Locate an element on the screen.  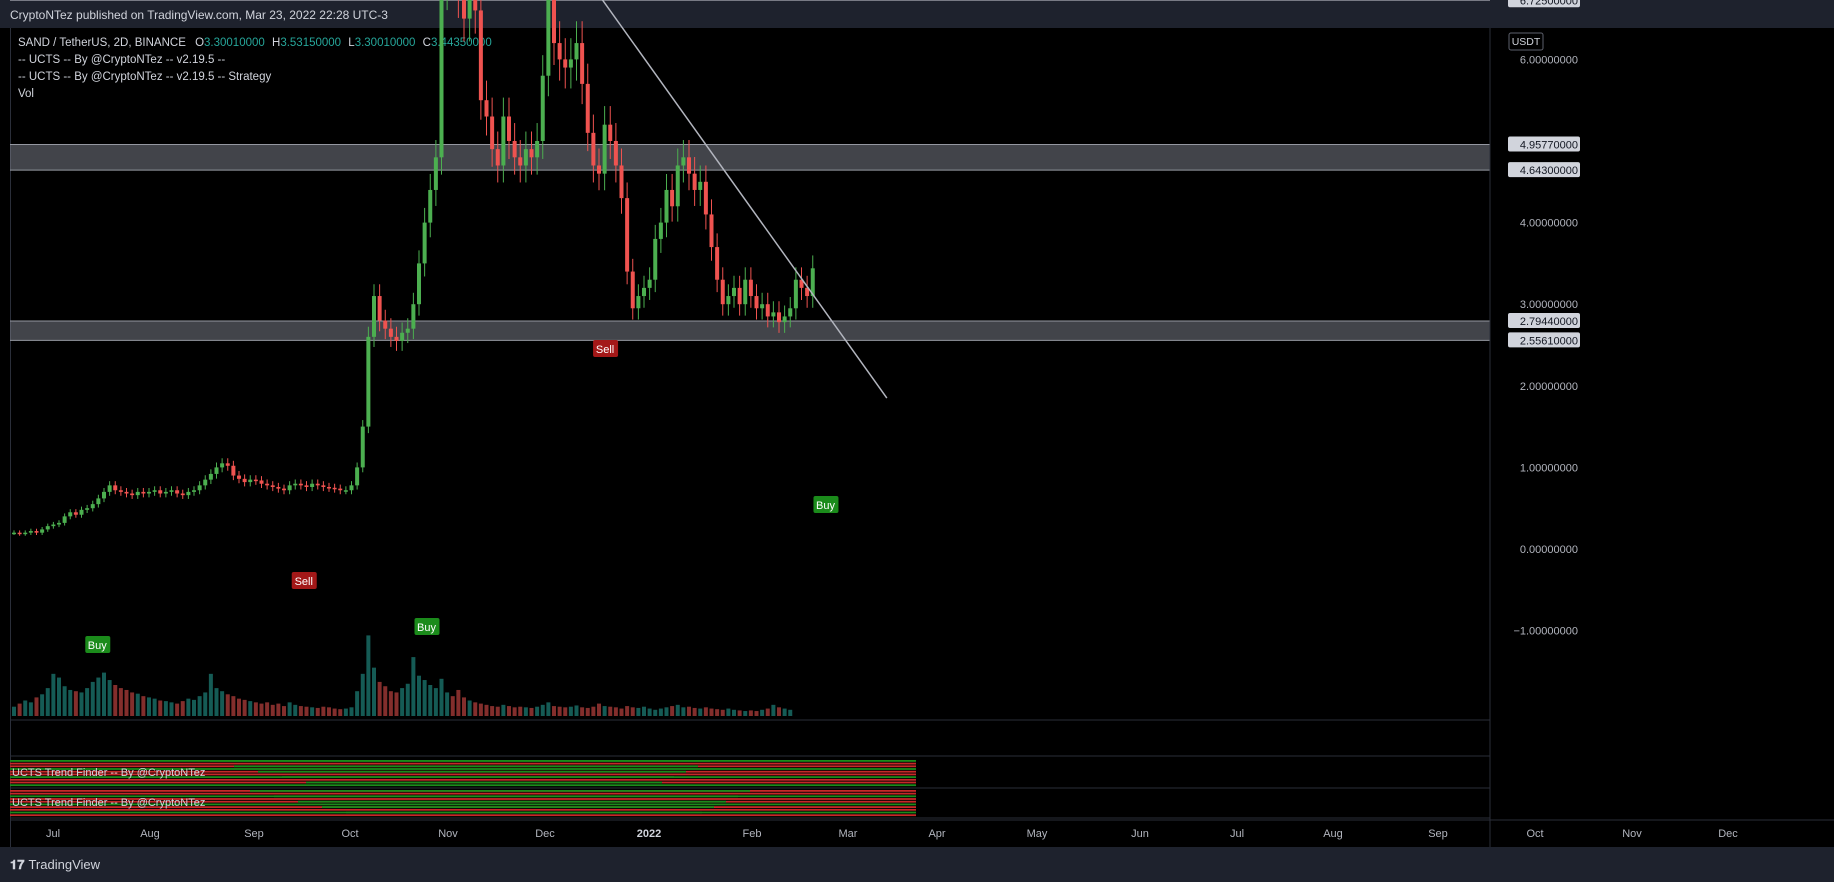
symbol-title: SAND / TetherUS, 2D, BINANCE is located at coordinates (102, 43).